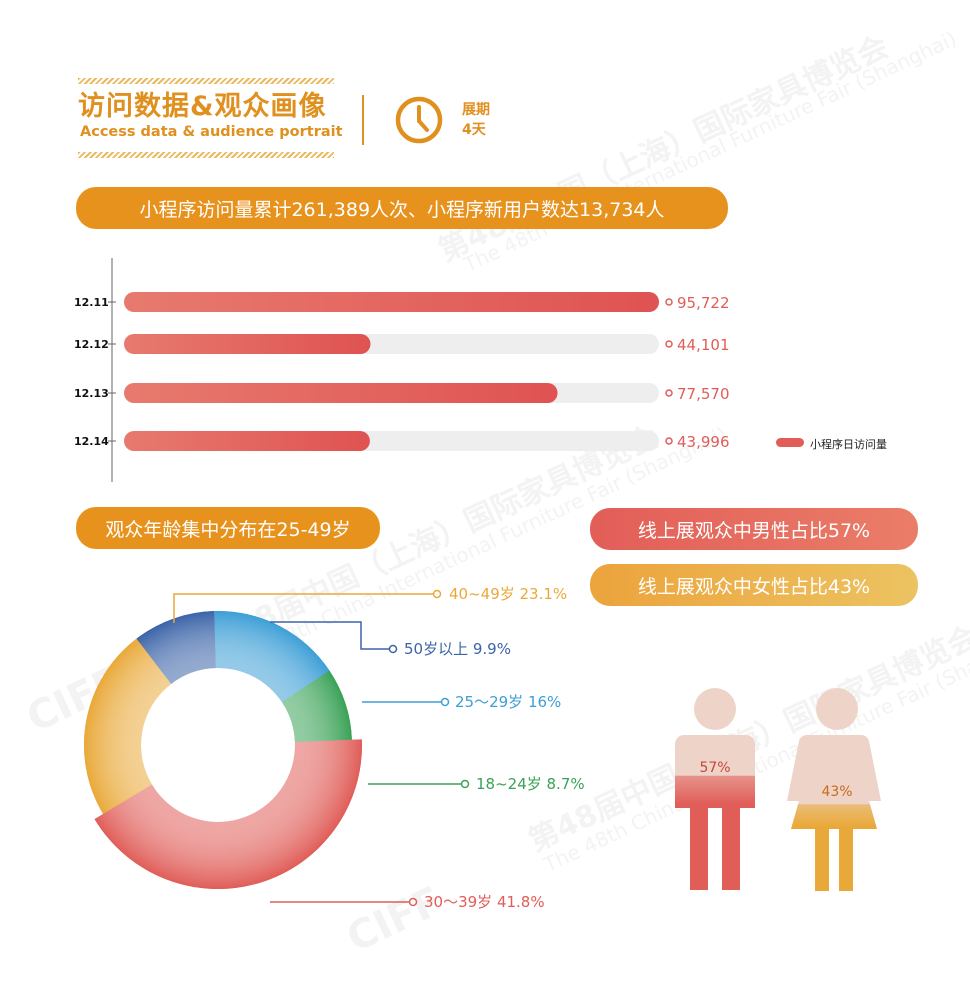 This screenshot has width=970, height=1008. I want to click on age-banner: 观众年龄集中分布在25-49岁, so click(228, 528).